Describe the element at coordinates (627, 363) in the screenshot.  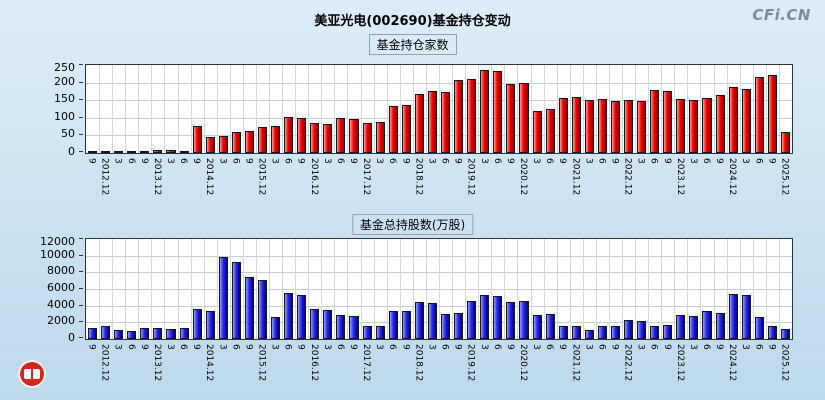
I see `x-tick-label: 2022.12` at that location.